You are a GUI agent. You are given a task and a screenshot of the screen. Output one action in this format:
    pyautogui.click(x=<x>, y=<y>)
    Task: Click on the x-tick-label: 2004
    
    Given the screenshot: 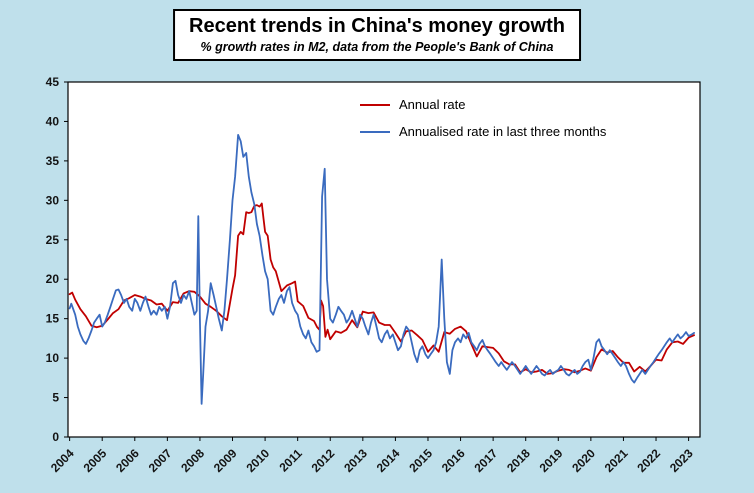 What is the action you would take?
    pyautogui.click(x=62, y=460)
    